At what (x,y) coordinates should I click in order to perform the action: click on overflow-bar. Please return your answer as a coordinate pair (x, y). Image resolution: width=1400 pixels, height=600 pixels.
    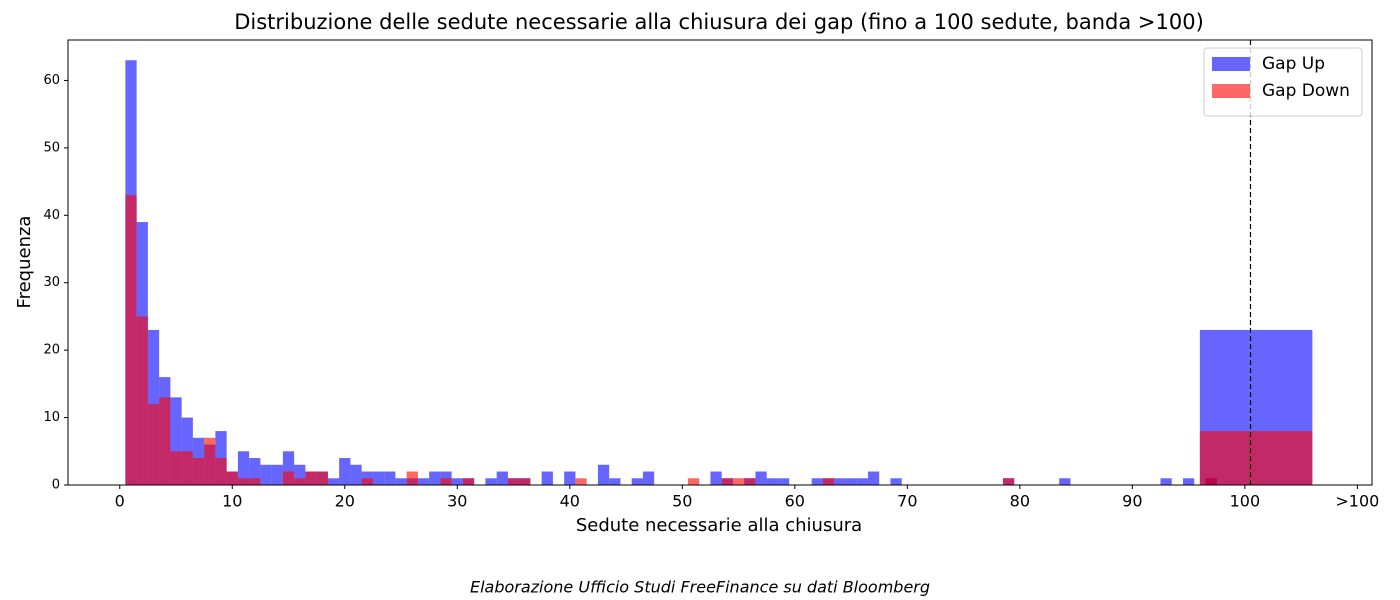
    Looking at the image, I should click on (1256, 458).